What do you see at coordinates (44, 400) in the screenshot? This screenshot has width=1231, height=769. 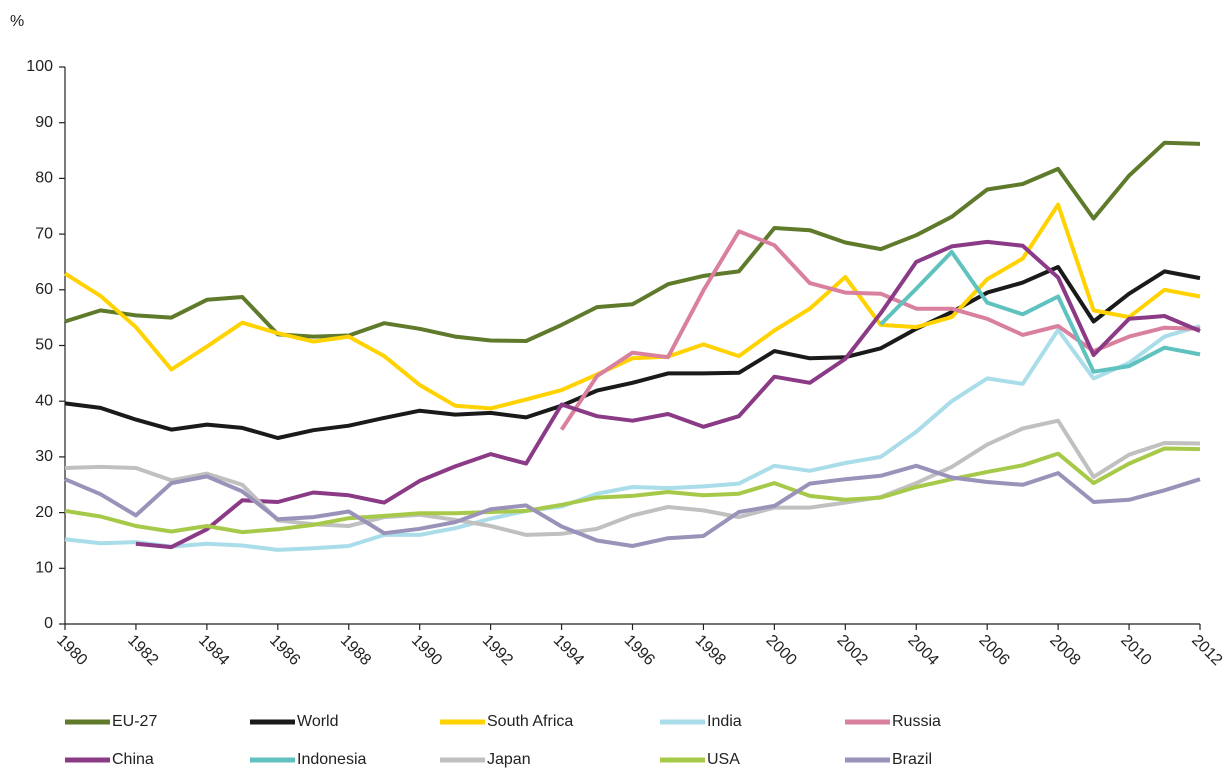 I see `y-tick-label: 40` at bounding box center [44, 400].